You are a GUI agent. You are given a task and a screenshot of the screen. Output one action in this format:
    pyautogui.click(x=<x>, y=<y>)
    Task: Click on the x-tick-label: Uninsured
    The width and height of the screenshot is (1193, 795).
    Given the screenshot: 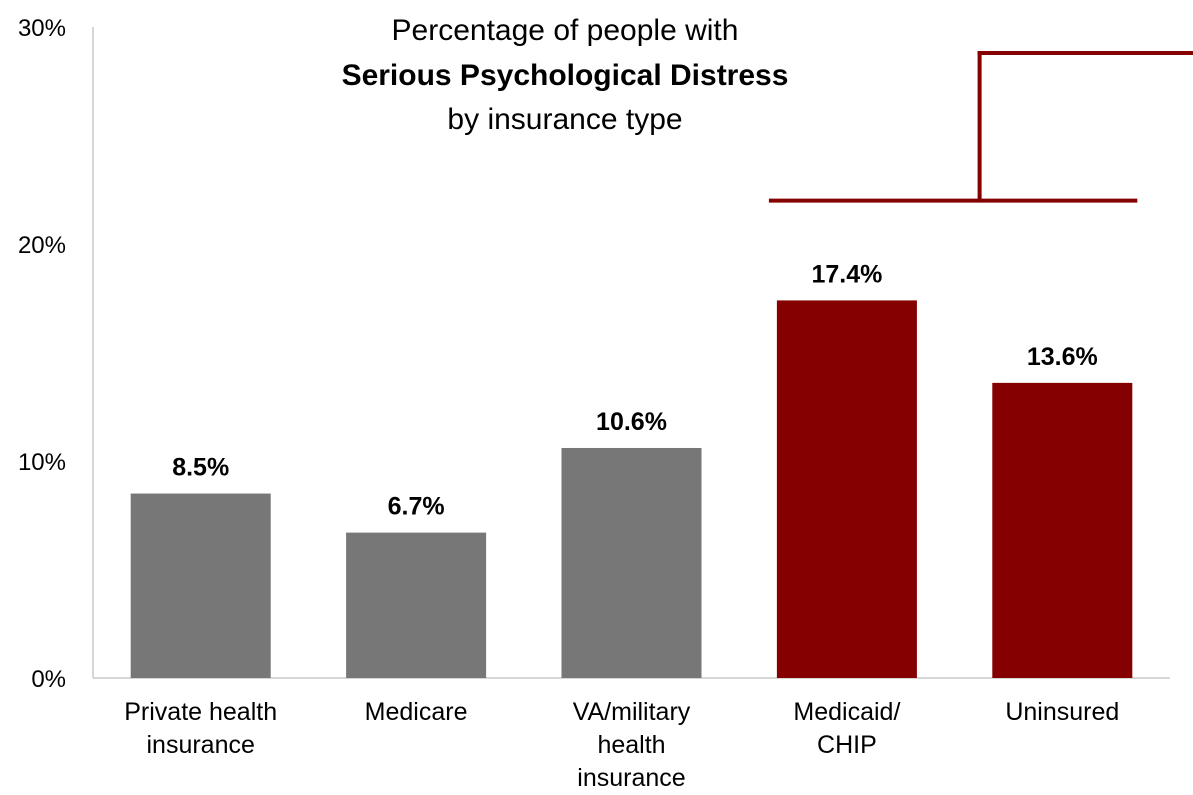 What is the action you would take?
    pyautogui.click(x=1062, y=712)
    